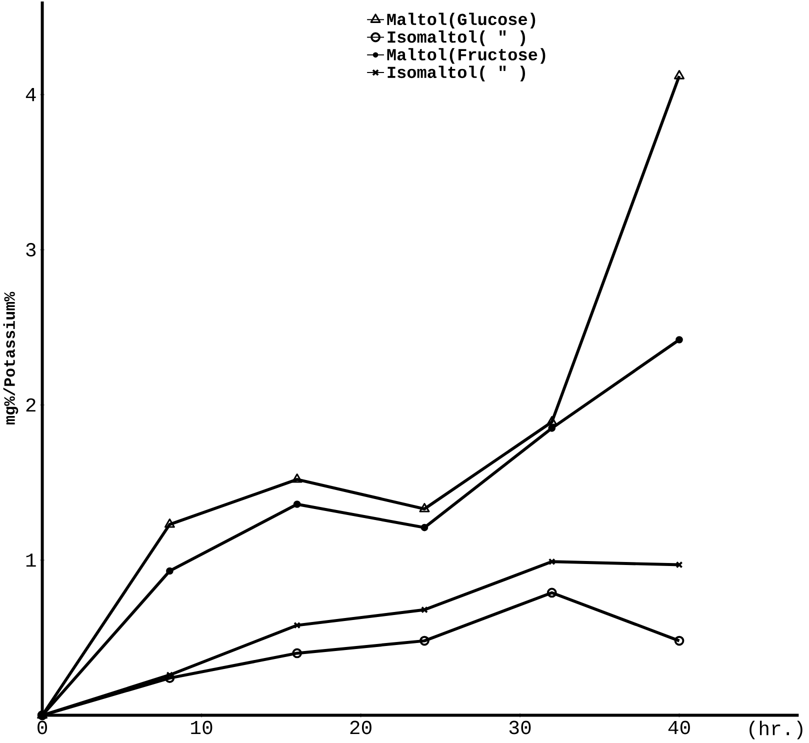  What do you see at coordinates (31, 405) in the screenshot?
I see `y-tick-label: 2` at bounding box center [31, 405].